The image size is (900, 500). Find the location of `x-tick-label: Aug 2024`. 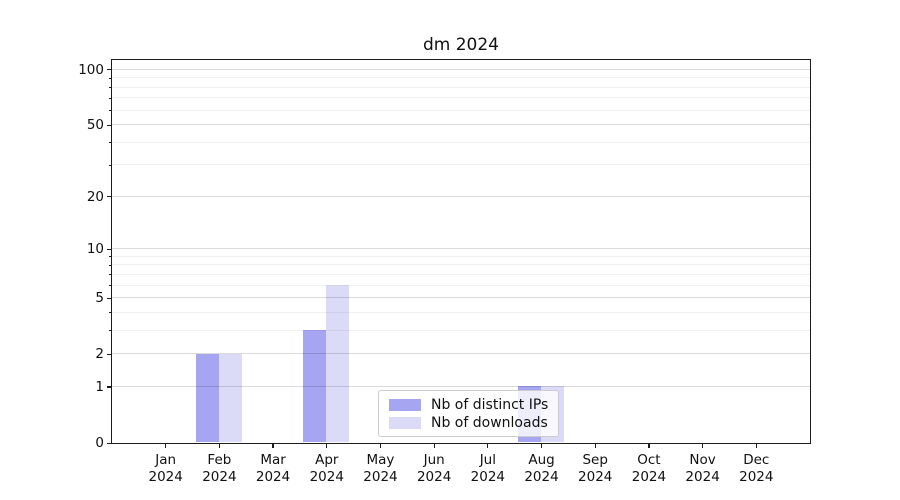

x-tick-label: Aug 2024 is located at coordinates (542, 469).